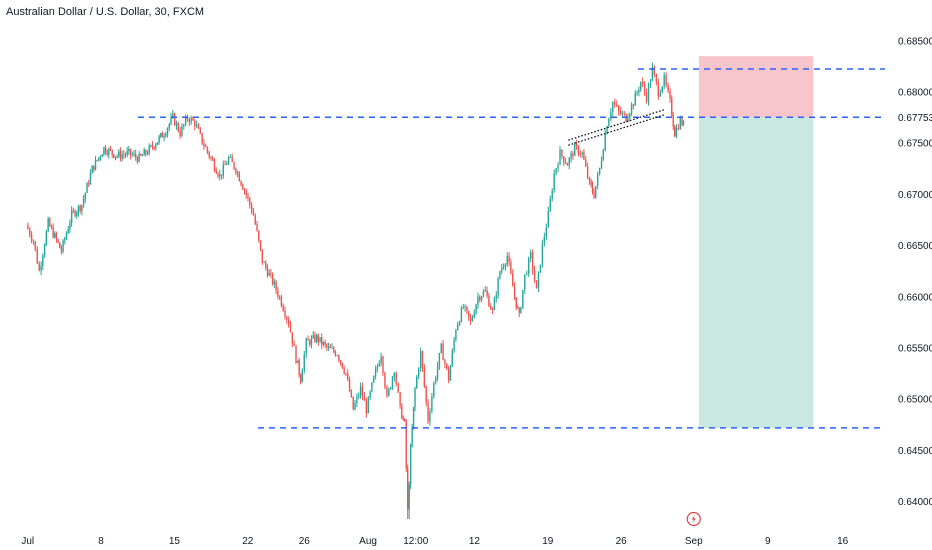 The width and height of the screenshot is (932, 550). Describe the element at coordinates (915, 246) in the screenshot. I see `y-tick-label: 0.66500` at that location.